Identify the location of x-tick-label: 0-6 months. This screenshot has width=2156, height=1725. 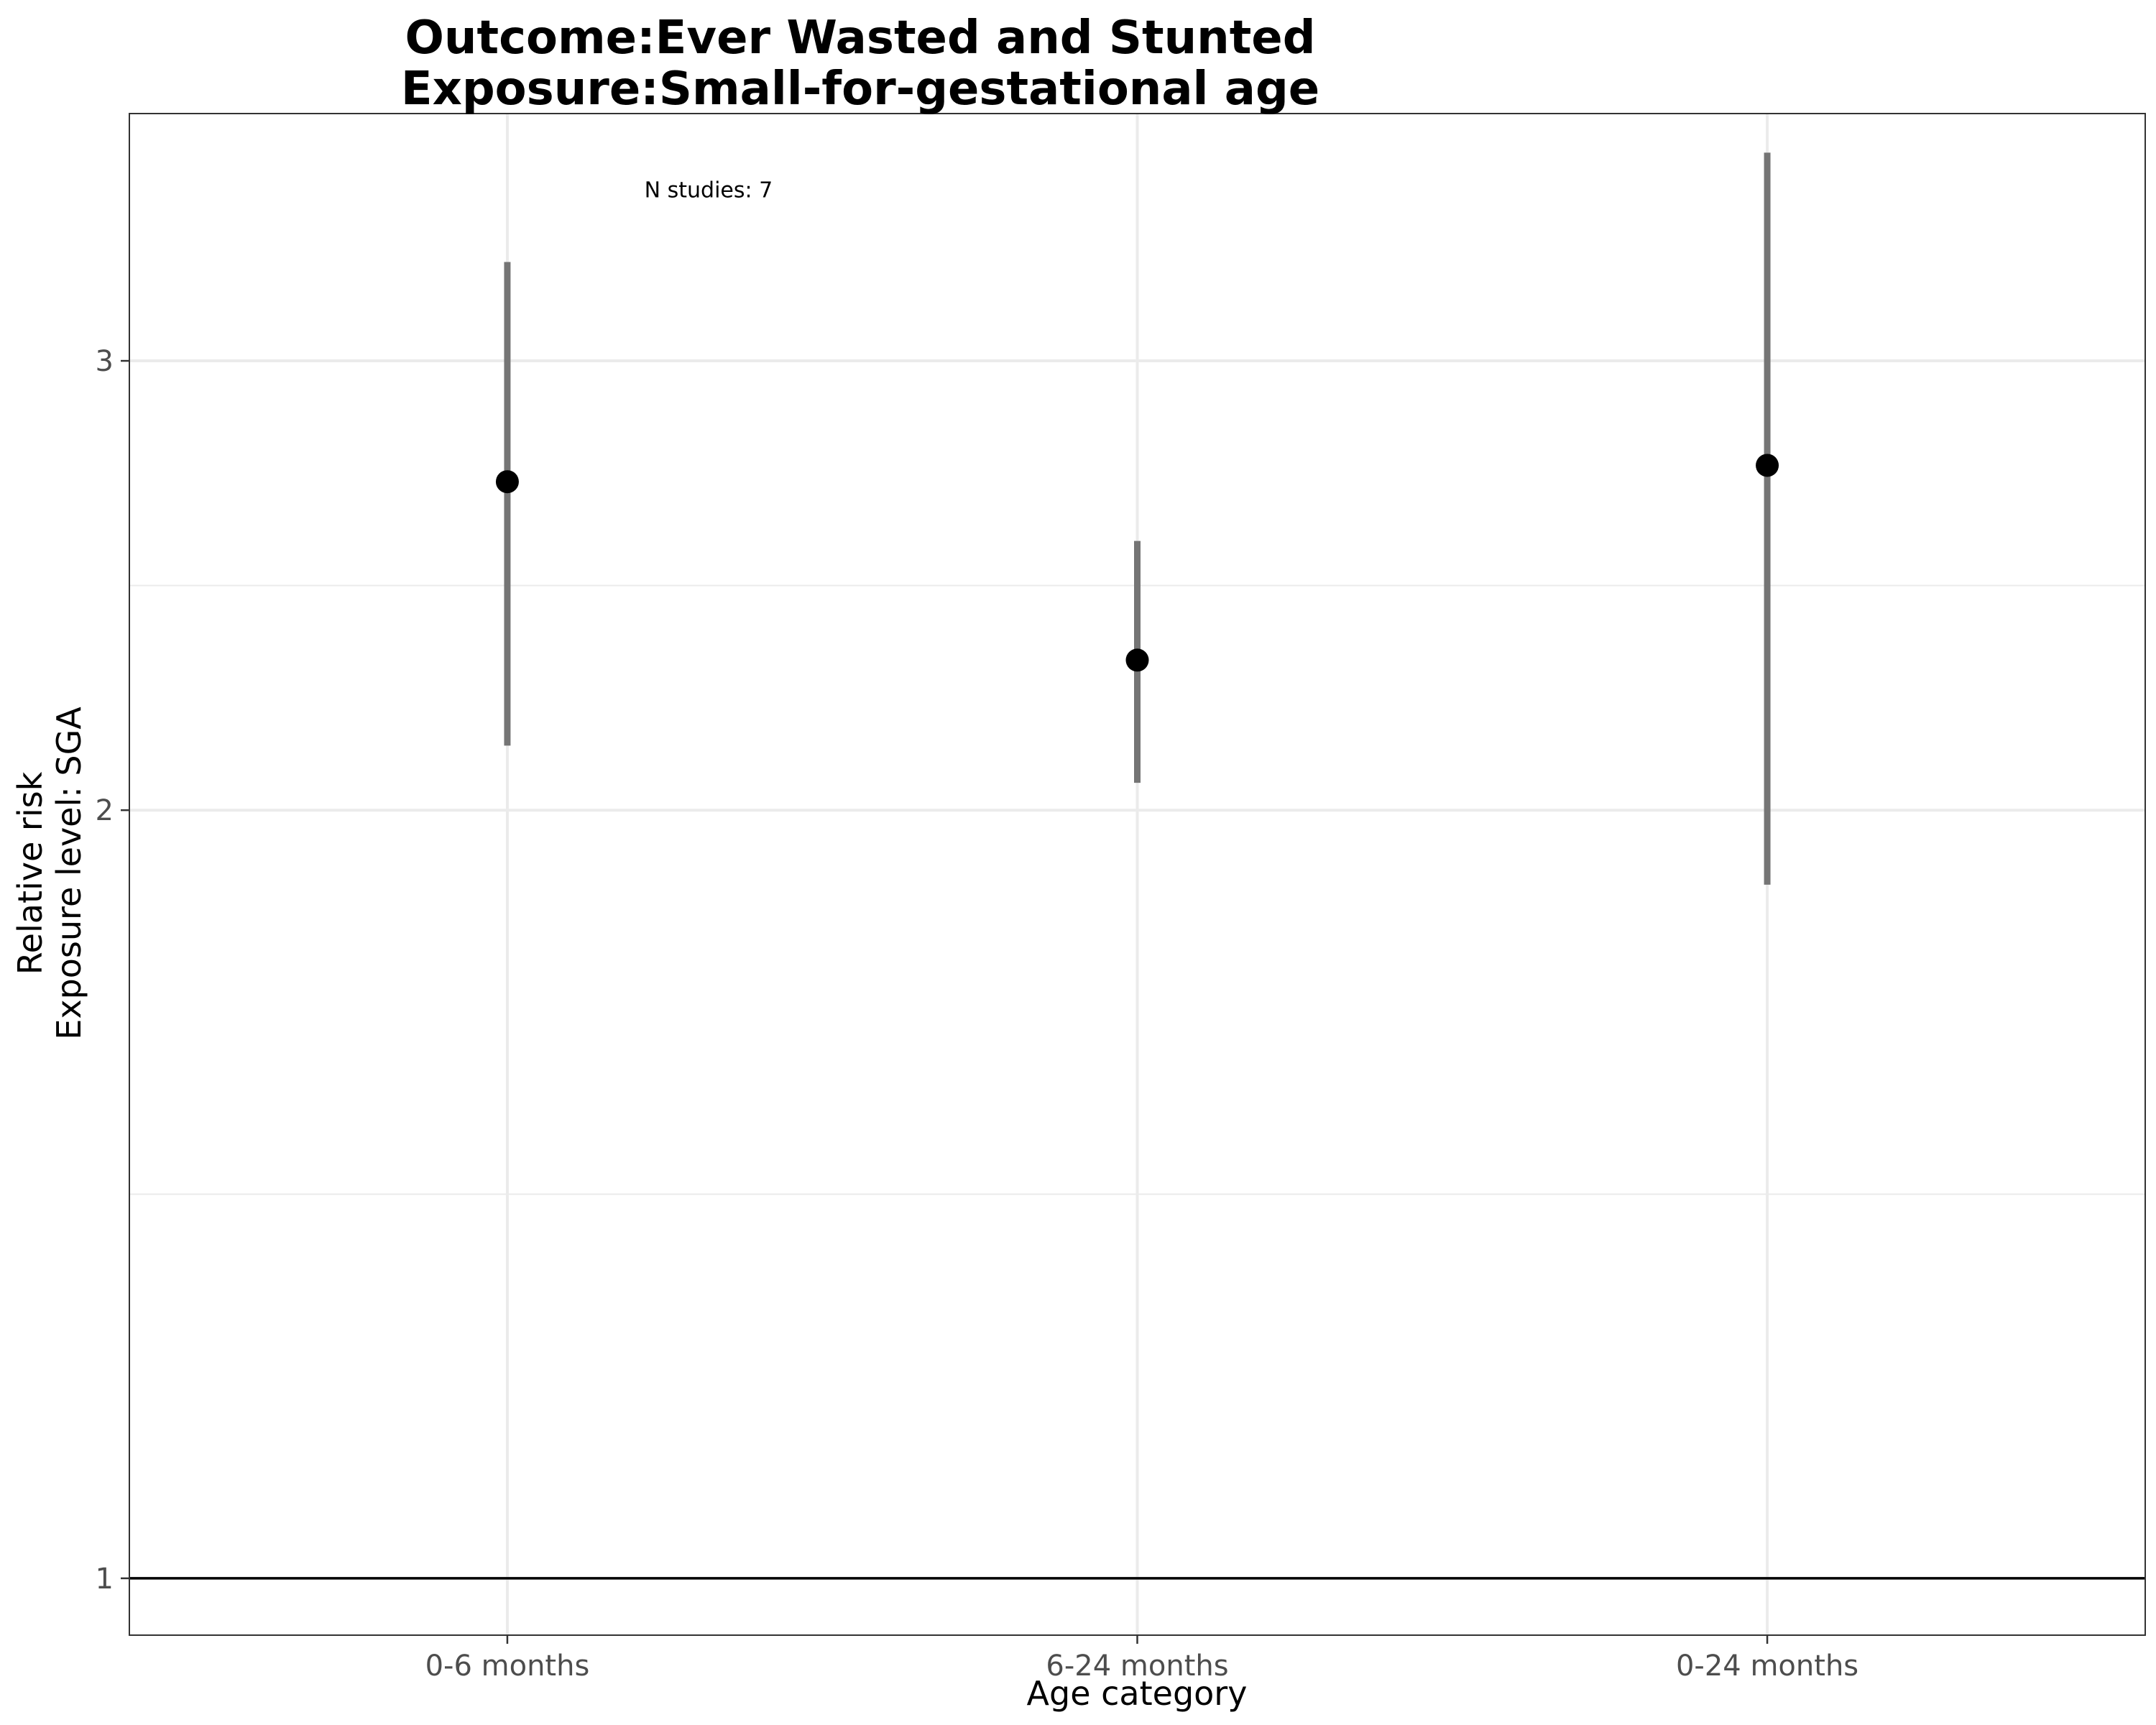
(507, 1666).